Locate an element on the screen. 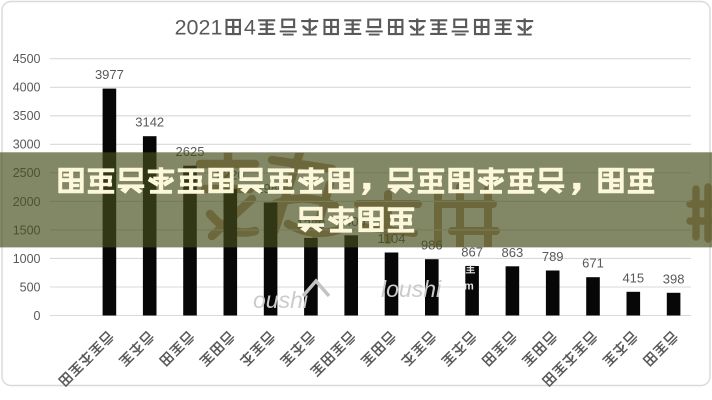  svg-text: 500 is located at coordinates (30, 287).